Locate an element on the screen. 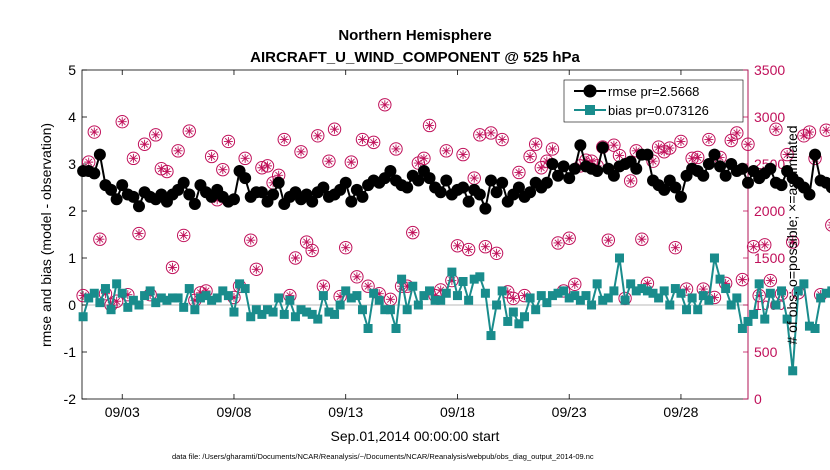 The image size is (830, 470). legend: rmse pr=2.5668 bias pr=0.073126 is located at coordinates (653, 101).